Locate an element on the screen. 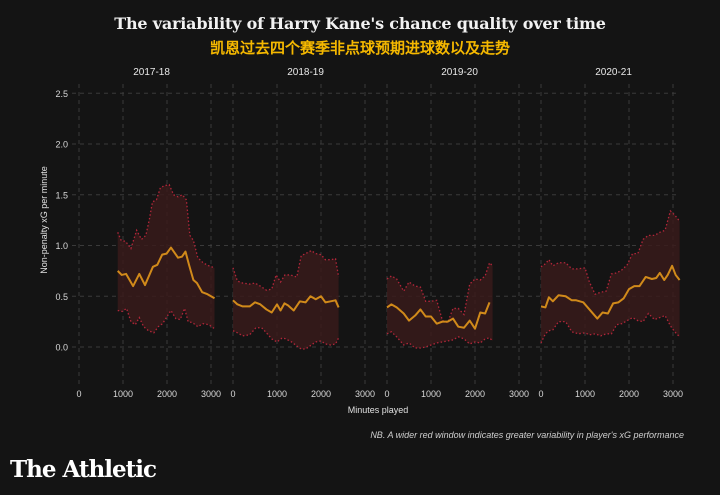  panel-season-label: 2019-20 is located at coordinates (459, 72).